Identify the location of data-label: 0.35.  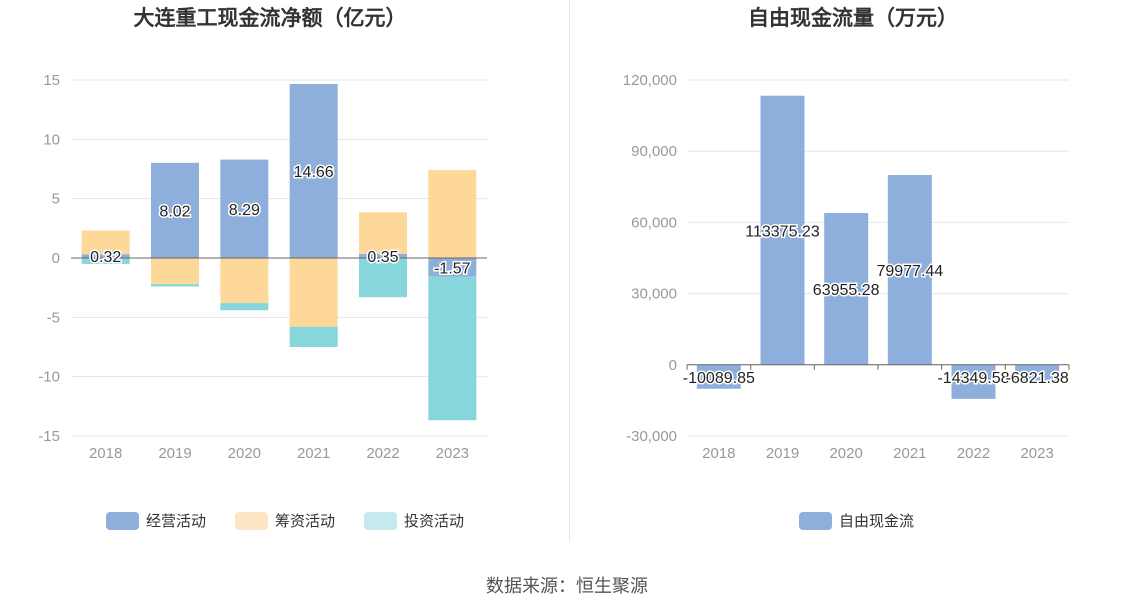
(382, 257).